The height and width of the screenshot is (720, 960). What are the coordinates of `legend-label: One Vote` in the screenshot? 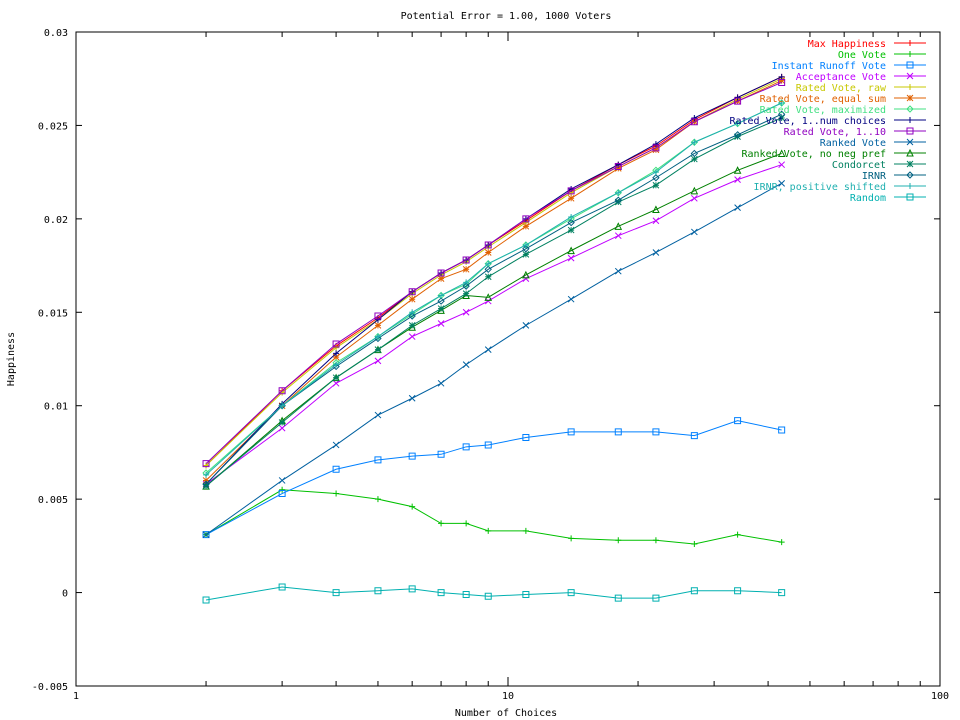 It's located at (862, 55).